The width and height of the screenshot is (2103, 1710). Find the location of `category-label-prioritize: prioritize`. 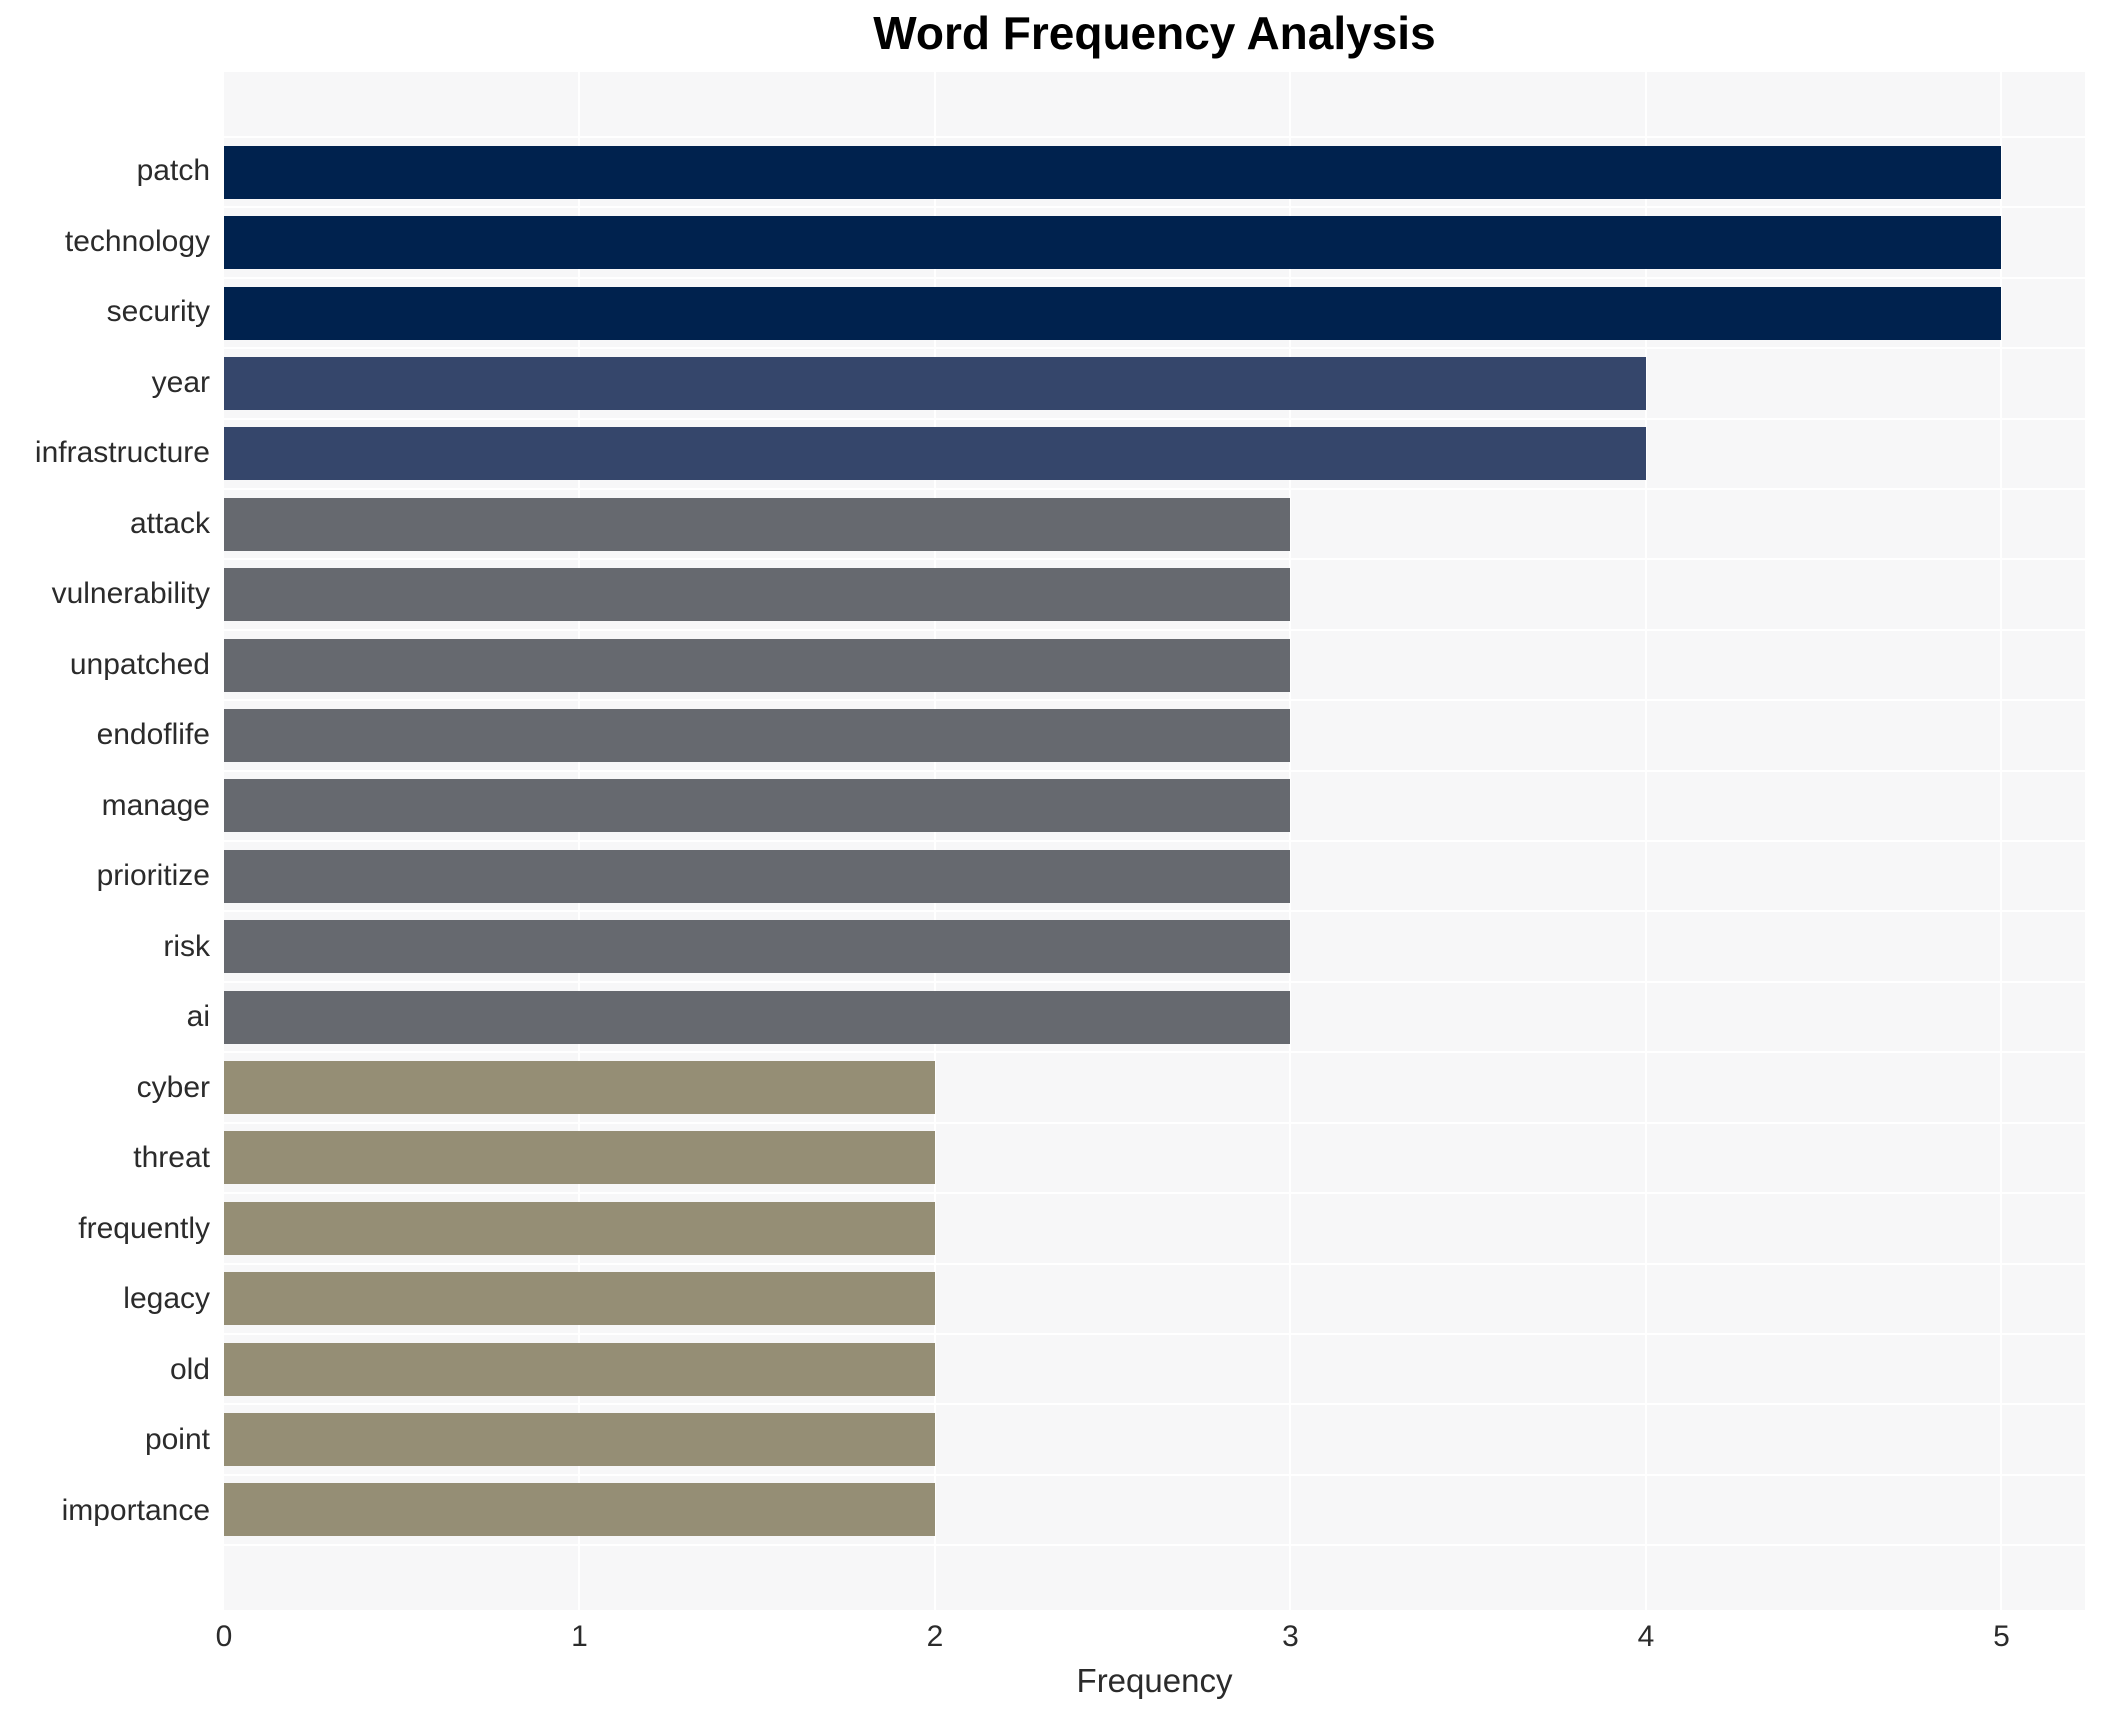

category-label-prioritize: prioritize is located at coordinates (153, 876).